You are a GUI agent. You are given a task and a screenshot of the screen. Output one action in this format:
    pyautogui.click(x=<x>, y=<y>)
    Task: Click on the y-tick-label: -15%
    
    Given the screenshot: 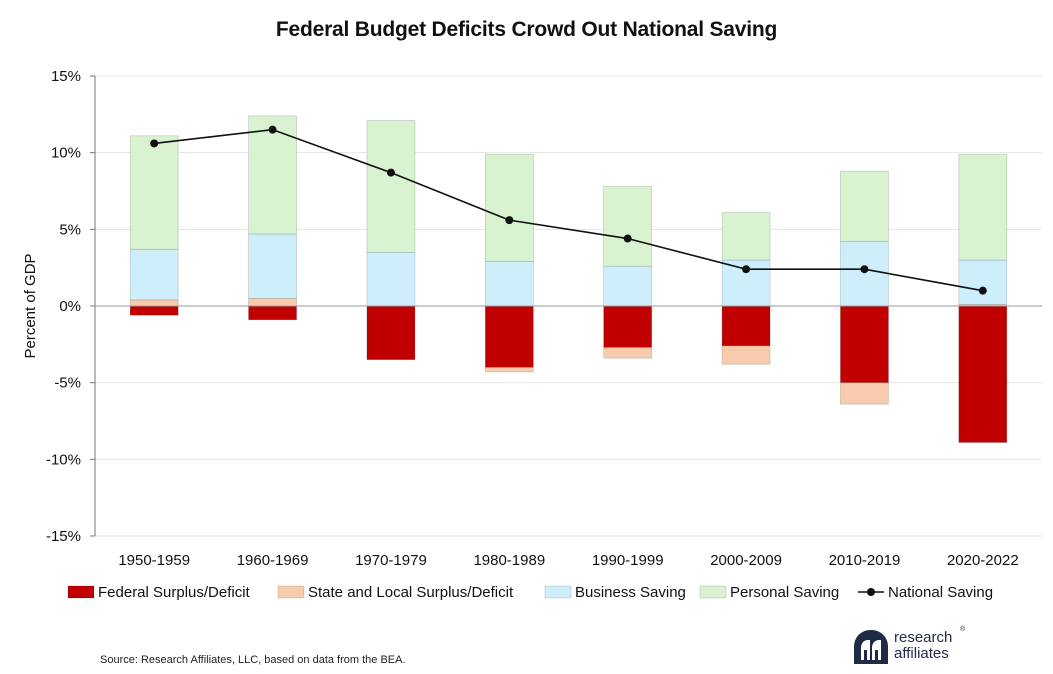 What is the action you would take?
    pyautogui.click(x=63, y=536)
    